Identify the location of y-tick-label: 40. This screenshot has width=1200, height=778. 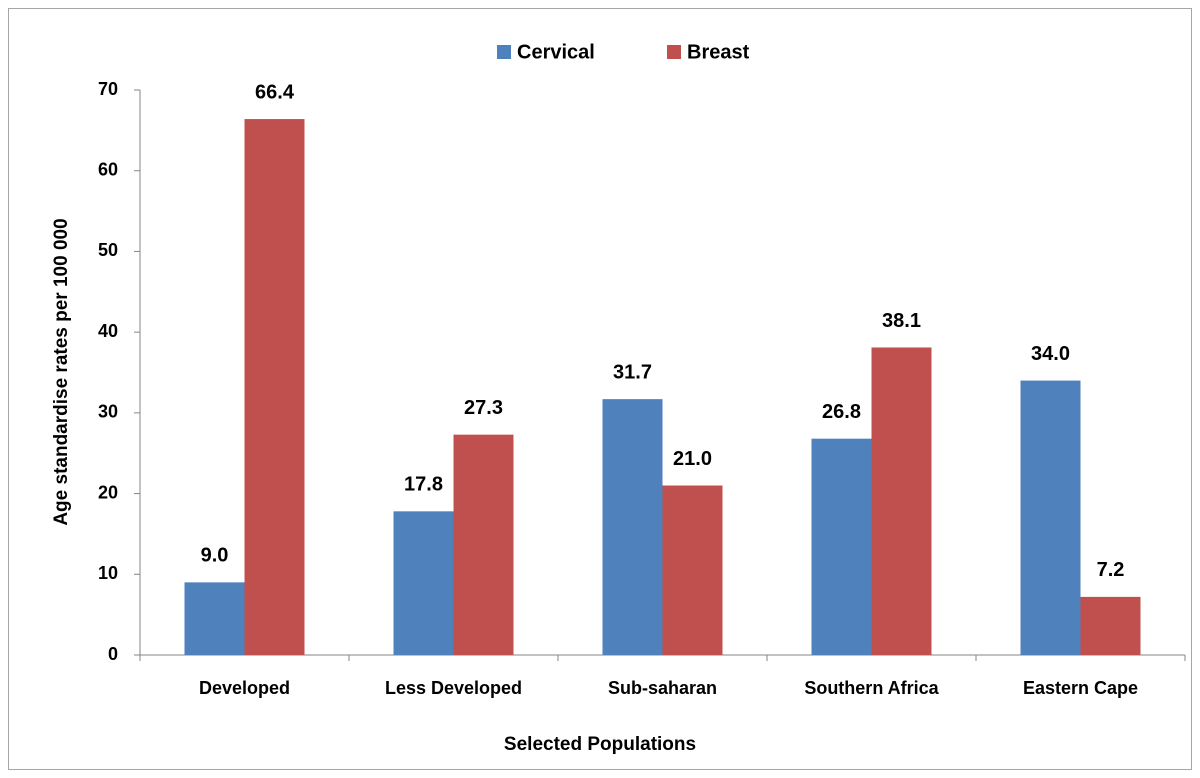
(108, 331).